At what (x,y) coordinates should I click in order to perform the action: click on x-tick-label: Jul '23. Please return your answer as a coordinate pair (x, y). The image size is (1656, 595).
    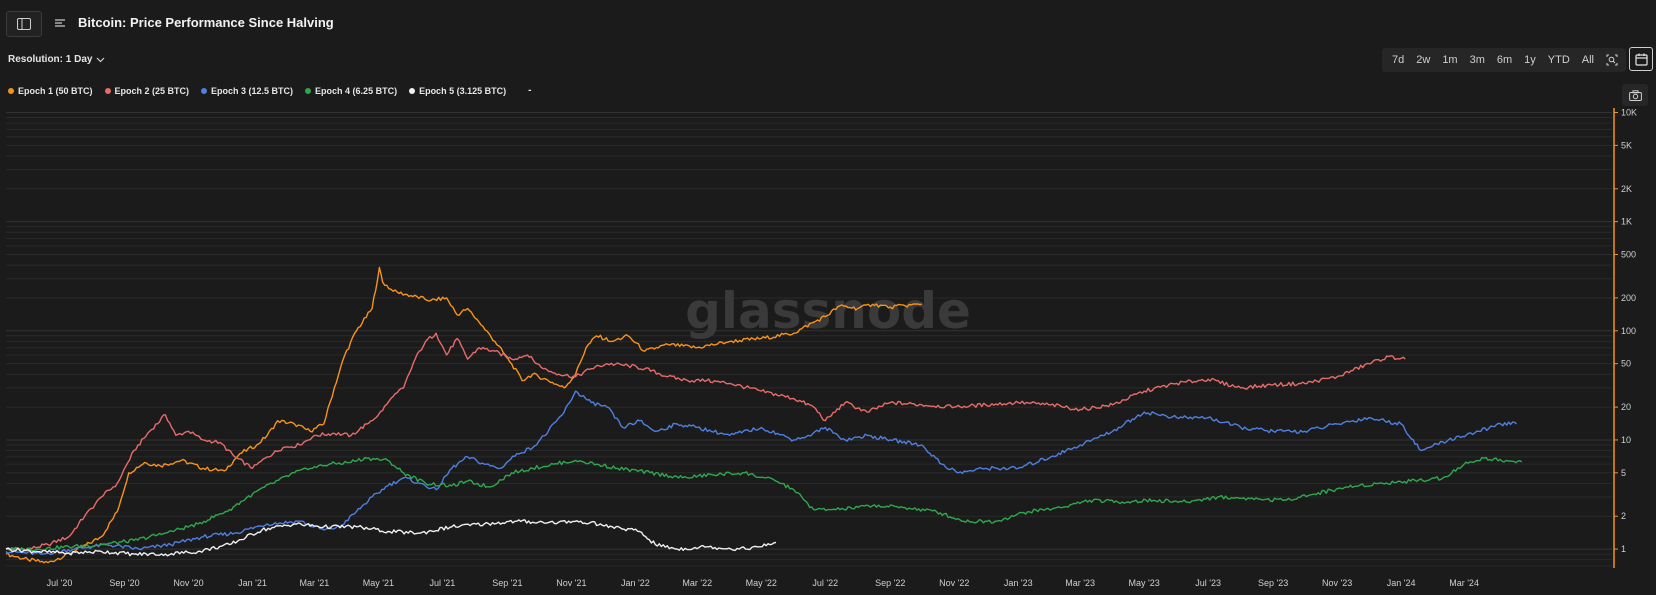
    Looking at the image, I should click on (1208, 583).